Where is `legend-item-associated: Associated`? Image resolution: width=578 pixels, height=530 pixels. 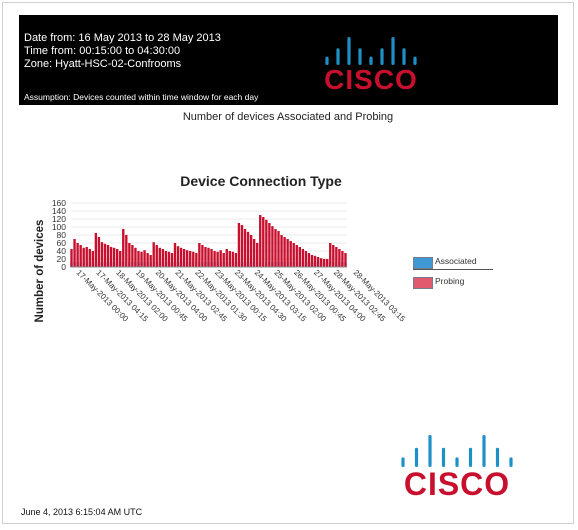 legend-item-associated: Associated is located at coordinates (453, 262).